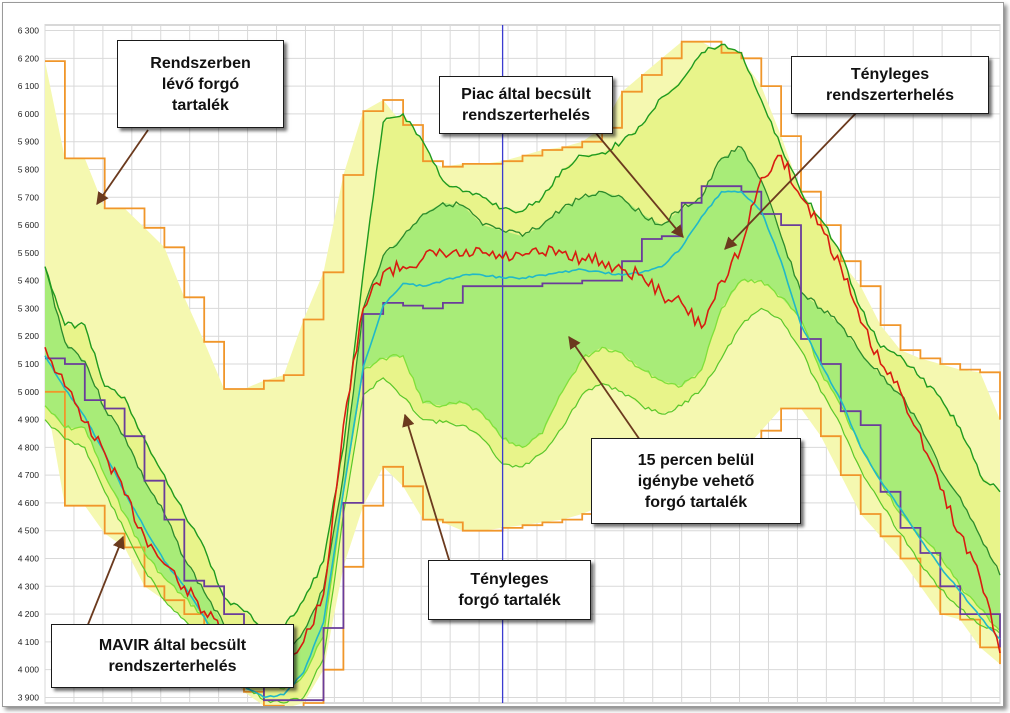 The height and width of the screenshot is (713, 1010). What do you see at coordinates (29, 281) in the screenshot?
I see `y-tick-label: 5 400` at bounding box center [29, 281].